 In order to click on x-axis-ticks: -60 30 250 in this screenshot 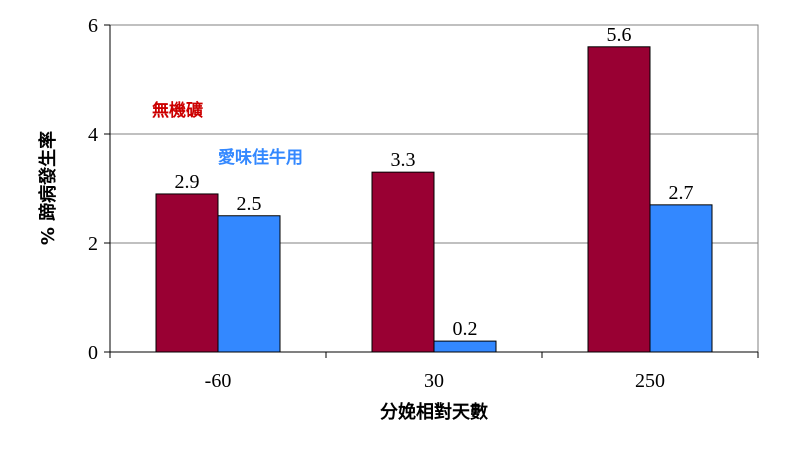, I will do `click(434, 372)`.